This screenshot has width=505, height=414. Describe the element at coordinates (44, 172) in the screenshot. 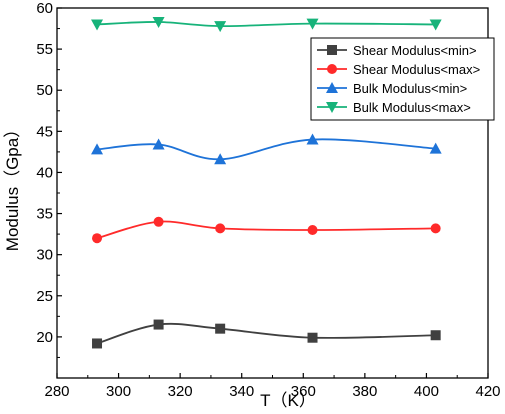

I see `y-tick-label: 40` at that location.